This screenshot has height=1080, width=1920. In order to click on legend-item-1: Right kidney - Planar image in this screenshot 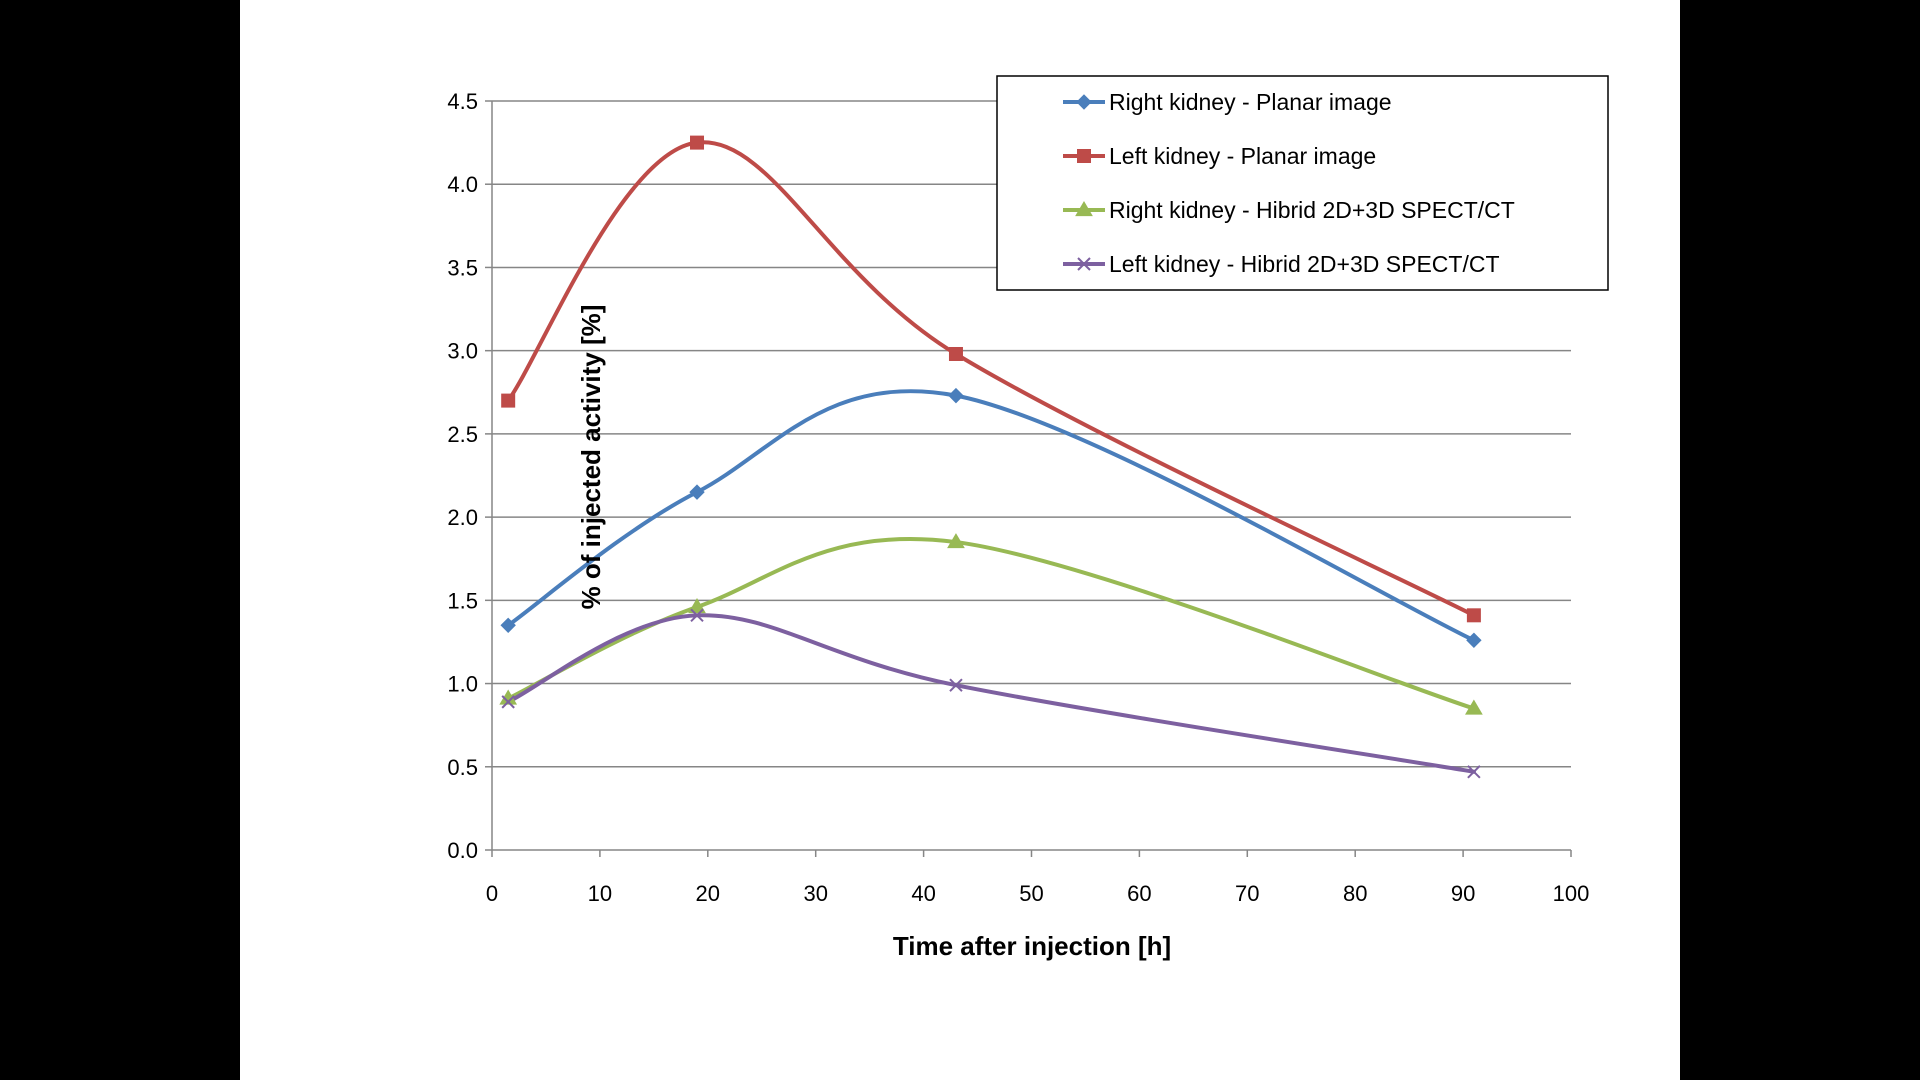, I will do `click(1227, 102)`.